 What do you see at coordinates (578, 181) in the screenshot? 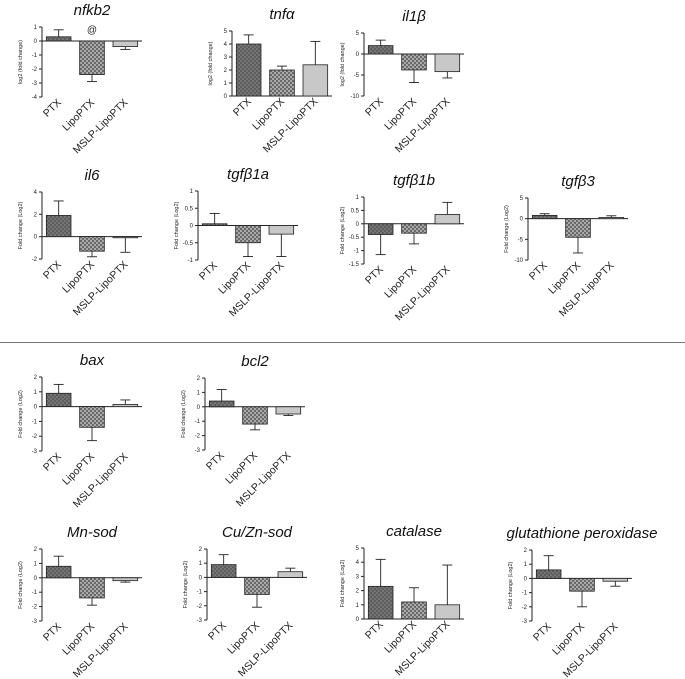
I see `panel-title: tgfβ3` at bounding box center [578, 181].